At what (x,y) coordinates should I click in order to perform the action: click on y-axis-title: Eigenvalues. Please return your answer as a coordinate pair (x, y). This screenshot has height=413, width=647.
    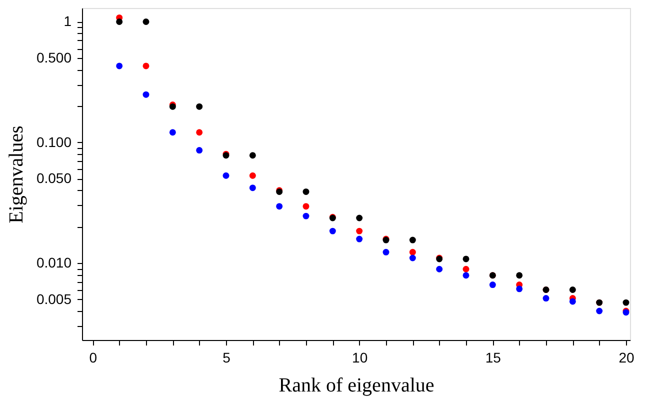
    Looking at the image, I should click on (16, 174).